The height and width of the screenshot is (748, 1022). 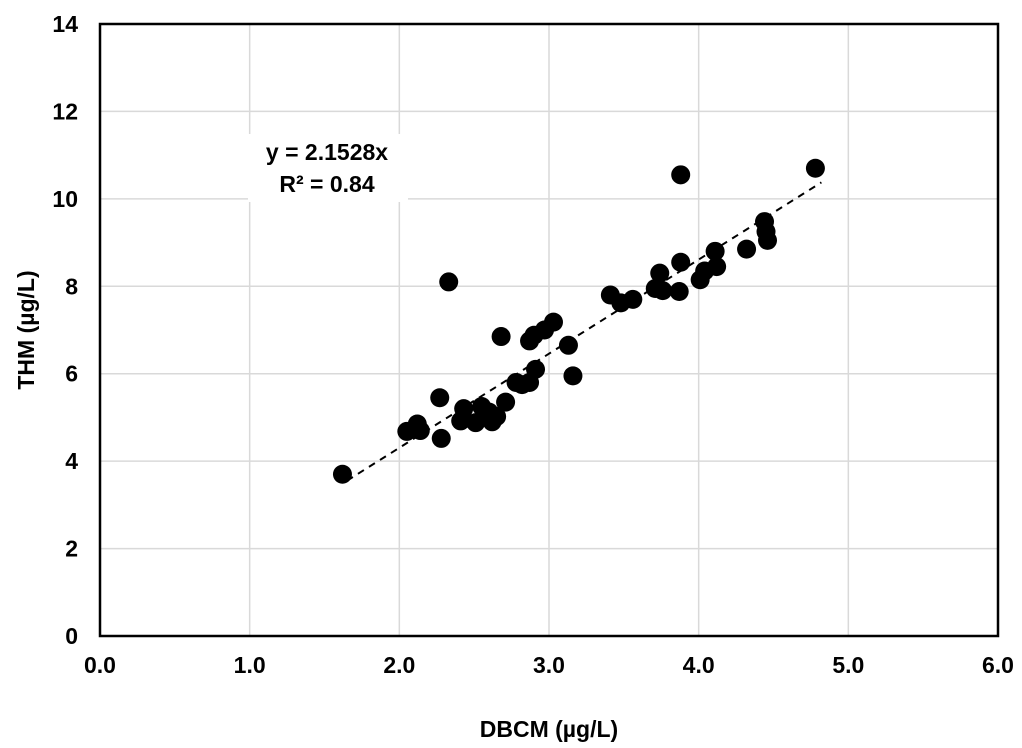 I want to click on equation-box, so click(x=328, y=168).